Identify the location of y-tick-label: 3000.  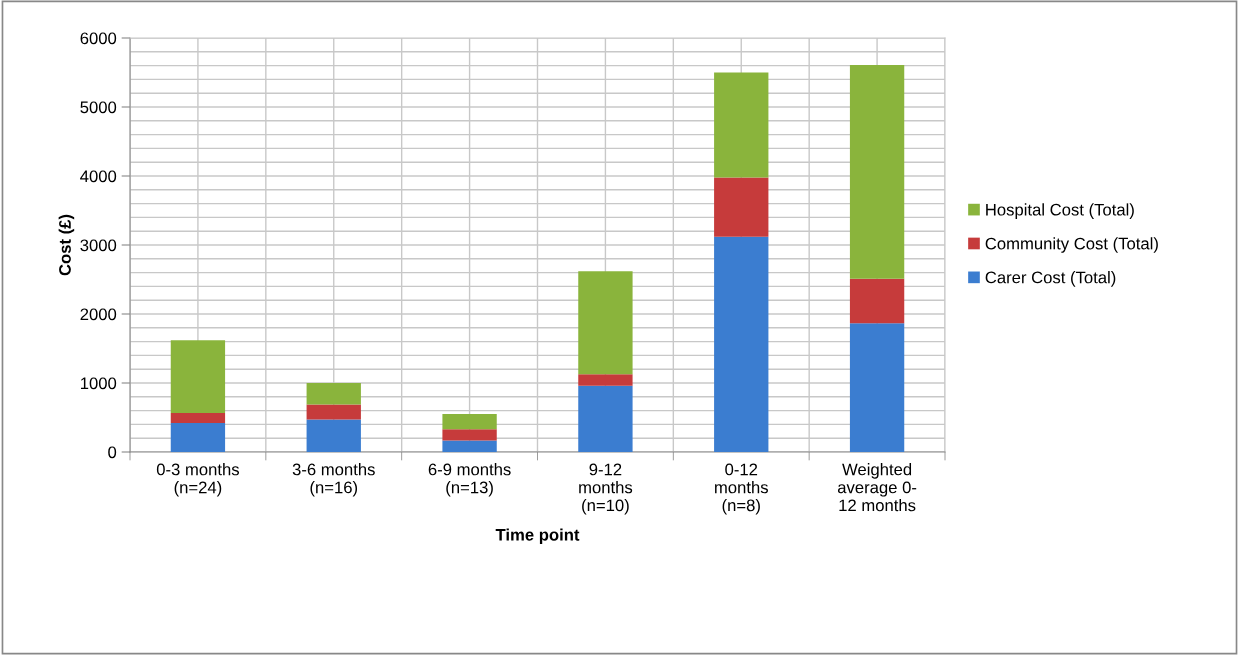
(98, 245).